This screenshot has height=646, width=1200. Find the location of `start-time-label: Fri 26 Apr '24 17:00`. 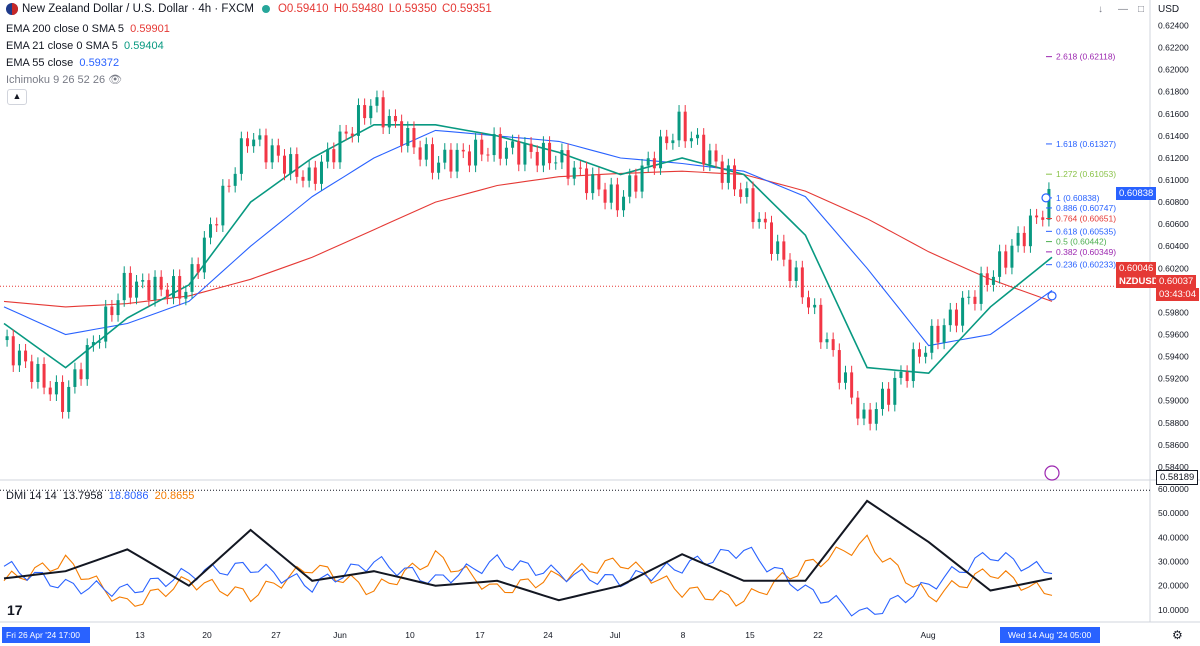

start-time-label: Fri 26 Apr '24 17:00 is located at coordinates (43, 635).